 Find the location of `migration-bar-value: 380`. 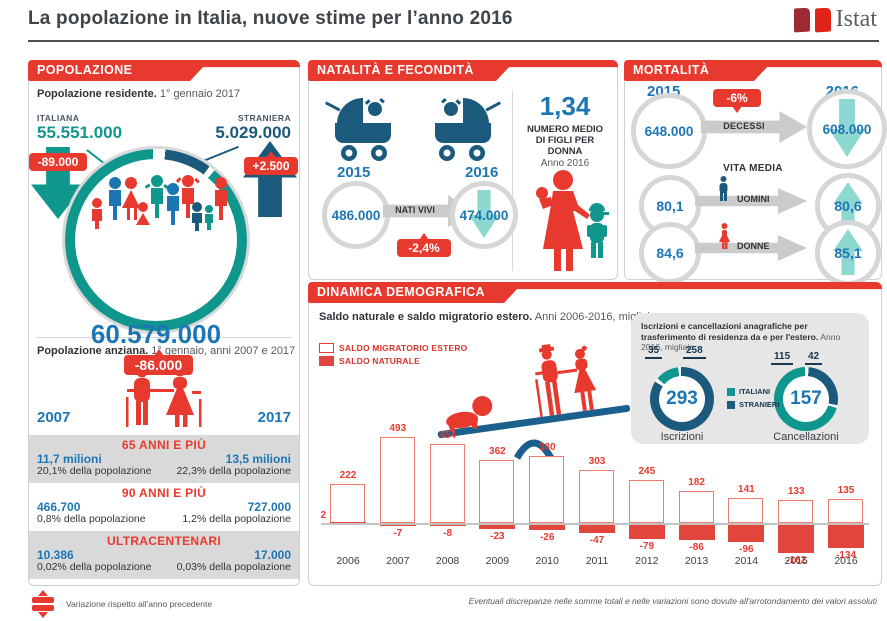

migration-bar-value: 380 is located at coordinates (547, 447).